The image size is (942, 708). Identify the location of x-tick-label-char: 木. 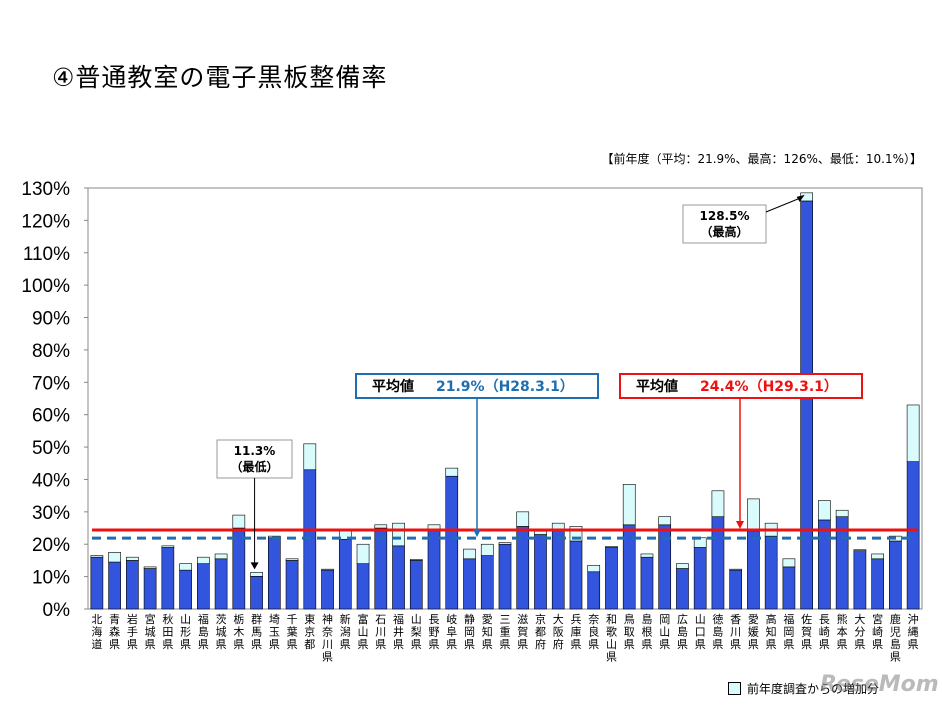
(238, 632).